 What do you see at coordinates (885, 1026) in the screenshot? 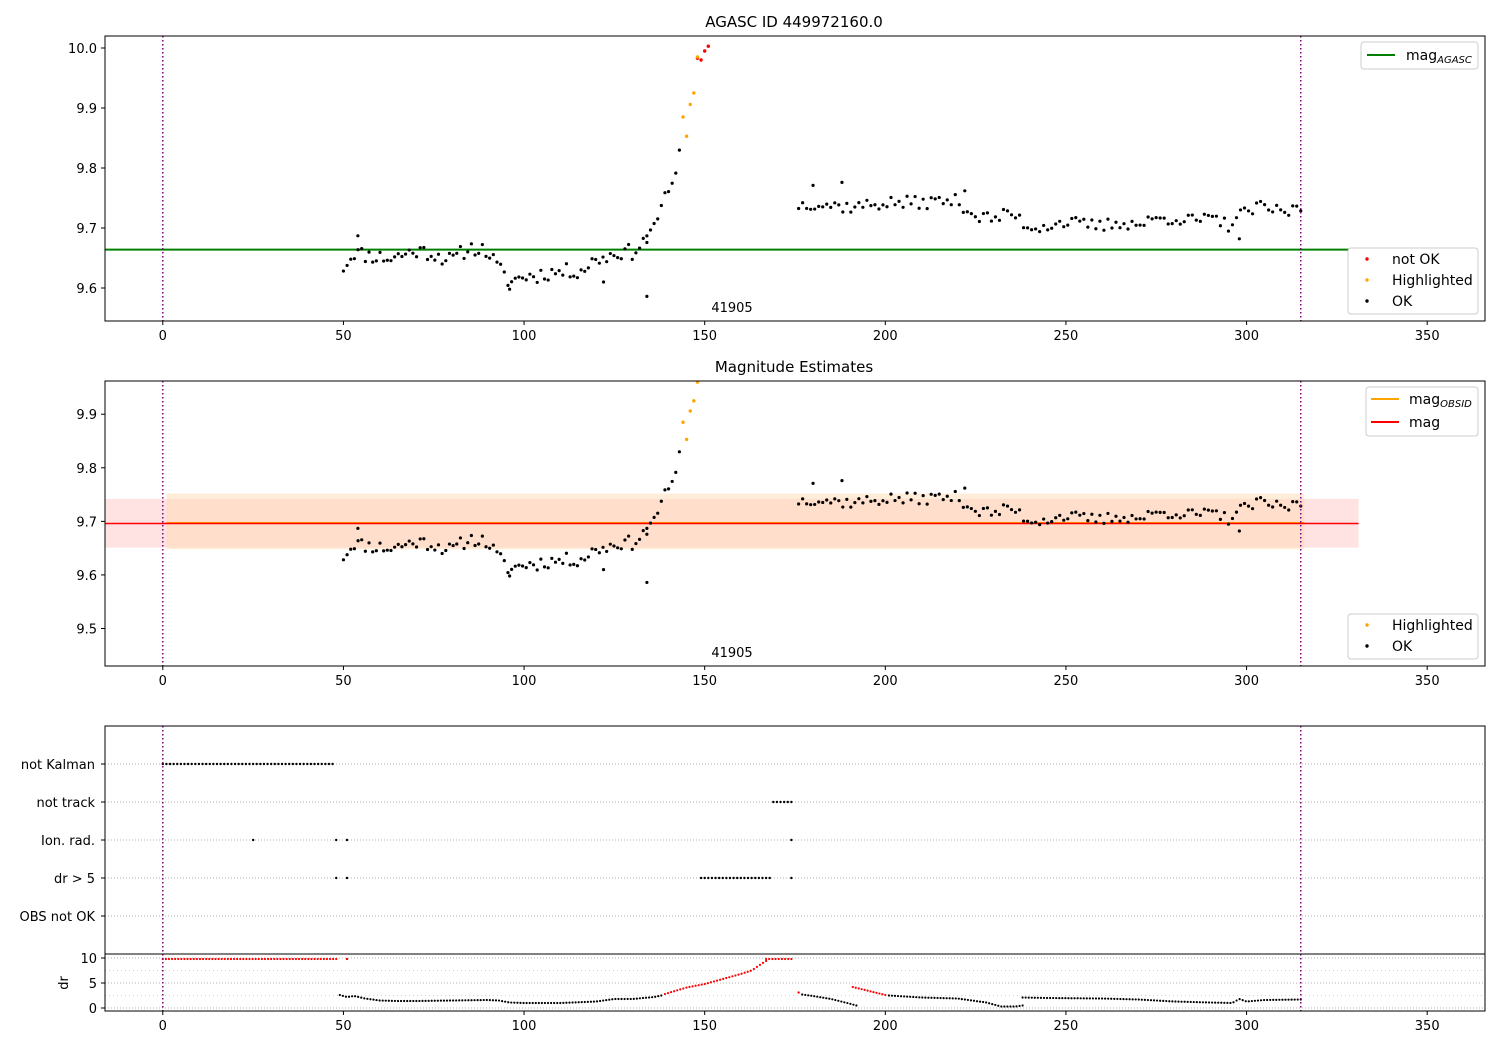
I see `x-tick-label: 200` at bounding box center [885, 1026].